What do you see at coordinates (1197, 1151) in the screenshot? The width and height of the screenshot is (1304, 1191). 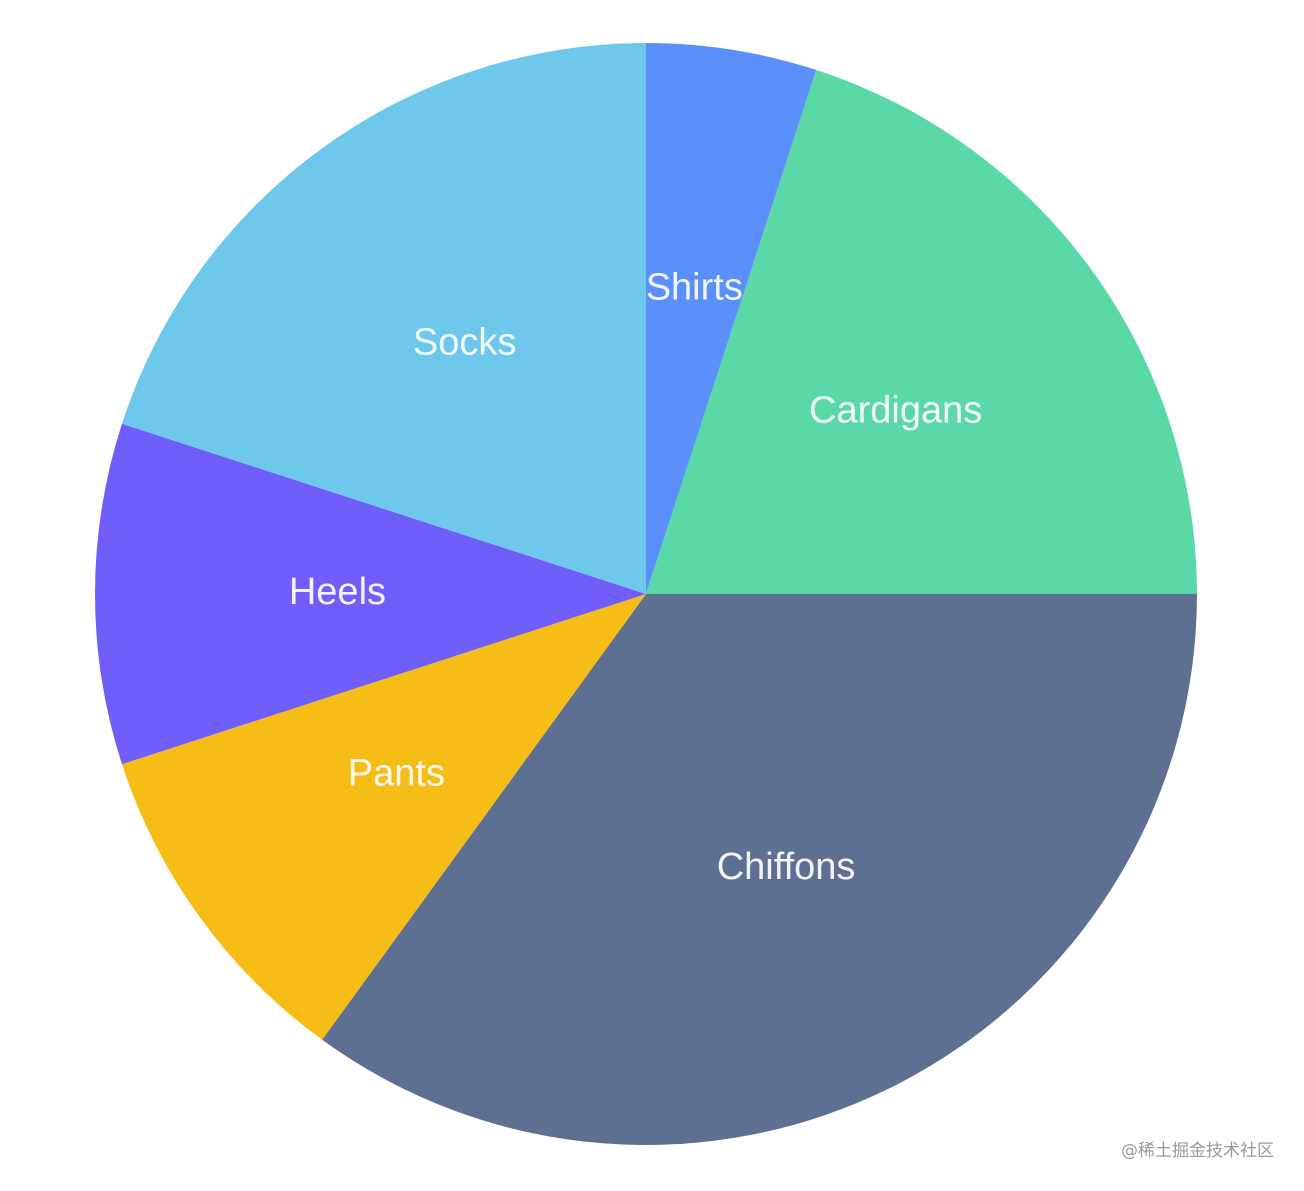 I see `watermark-text: @稀土掘金技术社区` at bounding box center [1197, 1151].